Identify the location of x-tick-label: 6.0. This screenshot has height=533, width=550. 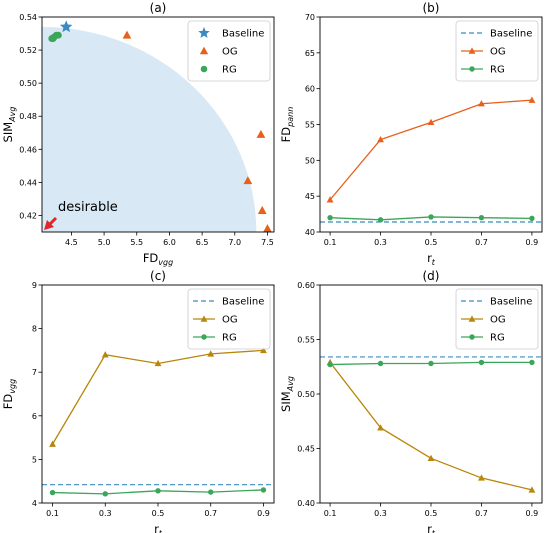
(169, 242).